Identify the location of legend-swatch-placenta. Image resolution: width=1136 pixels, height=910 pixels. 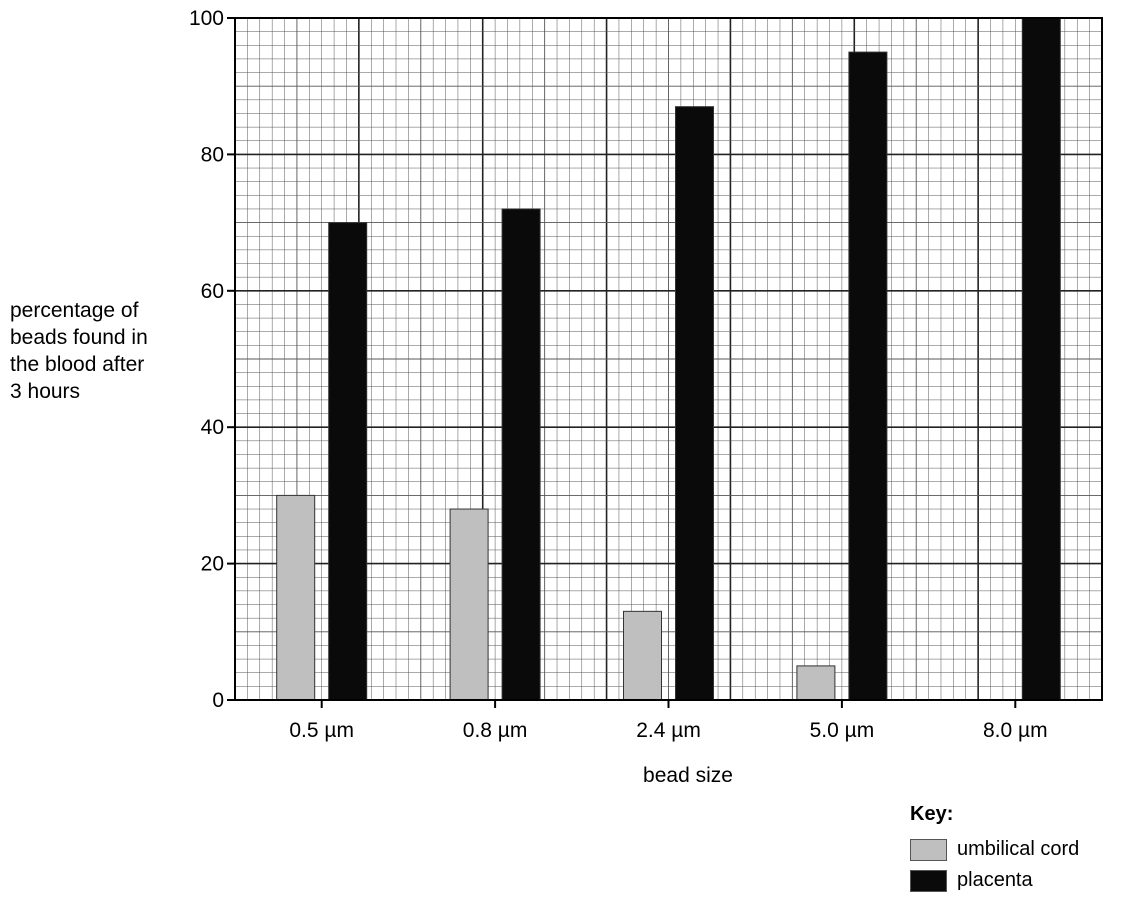
(928, 880).